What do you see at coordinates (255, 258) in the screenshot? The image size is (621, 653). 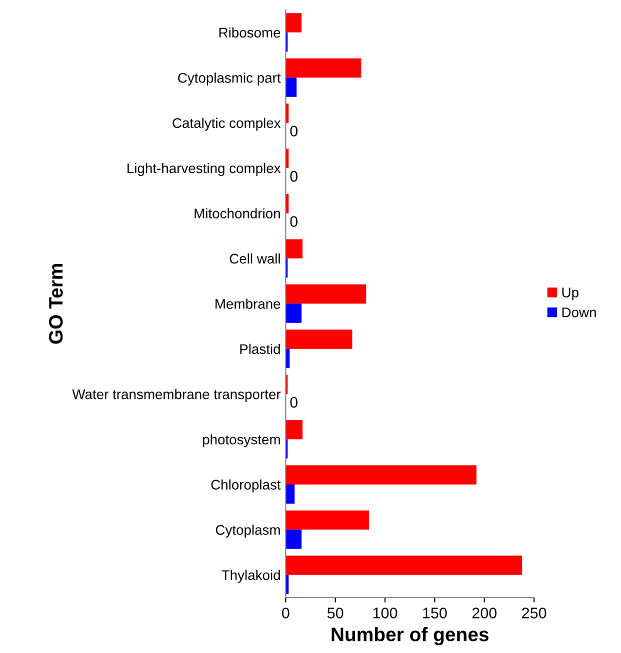 I see `y-tick-label: Cell wall` at bounding box center [255, 258].